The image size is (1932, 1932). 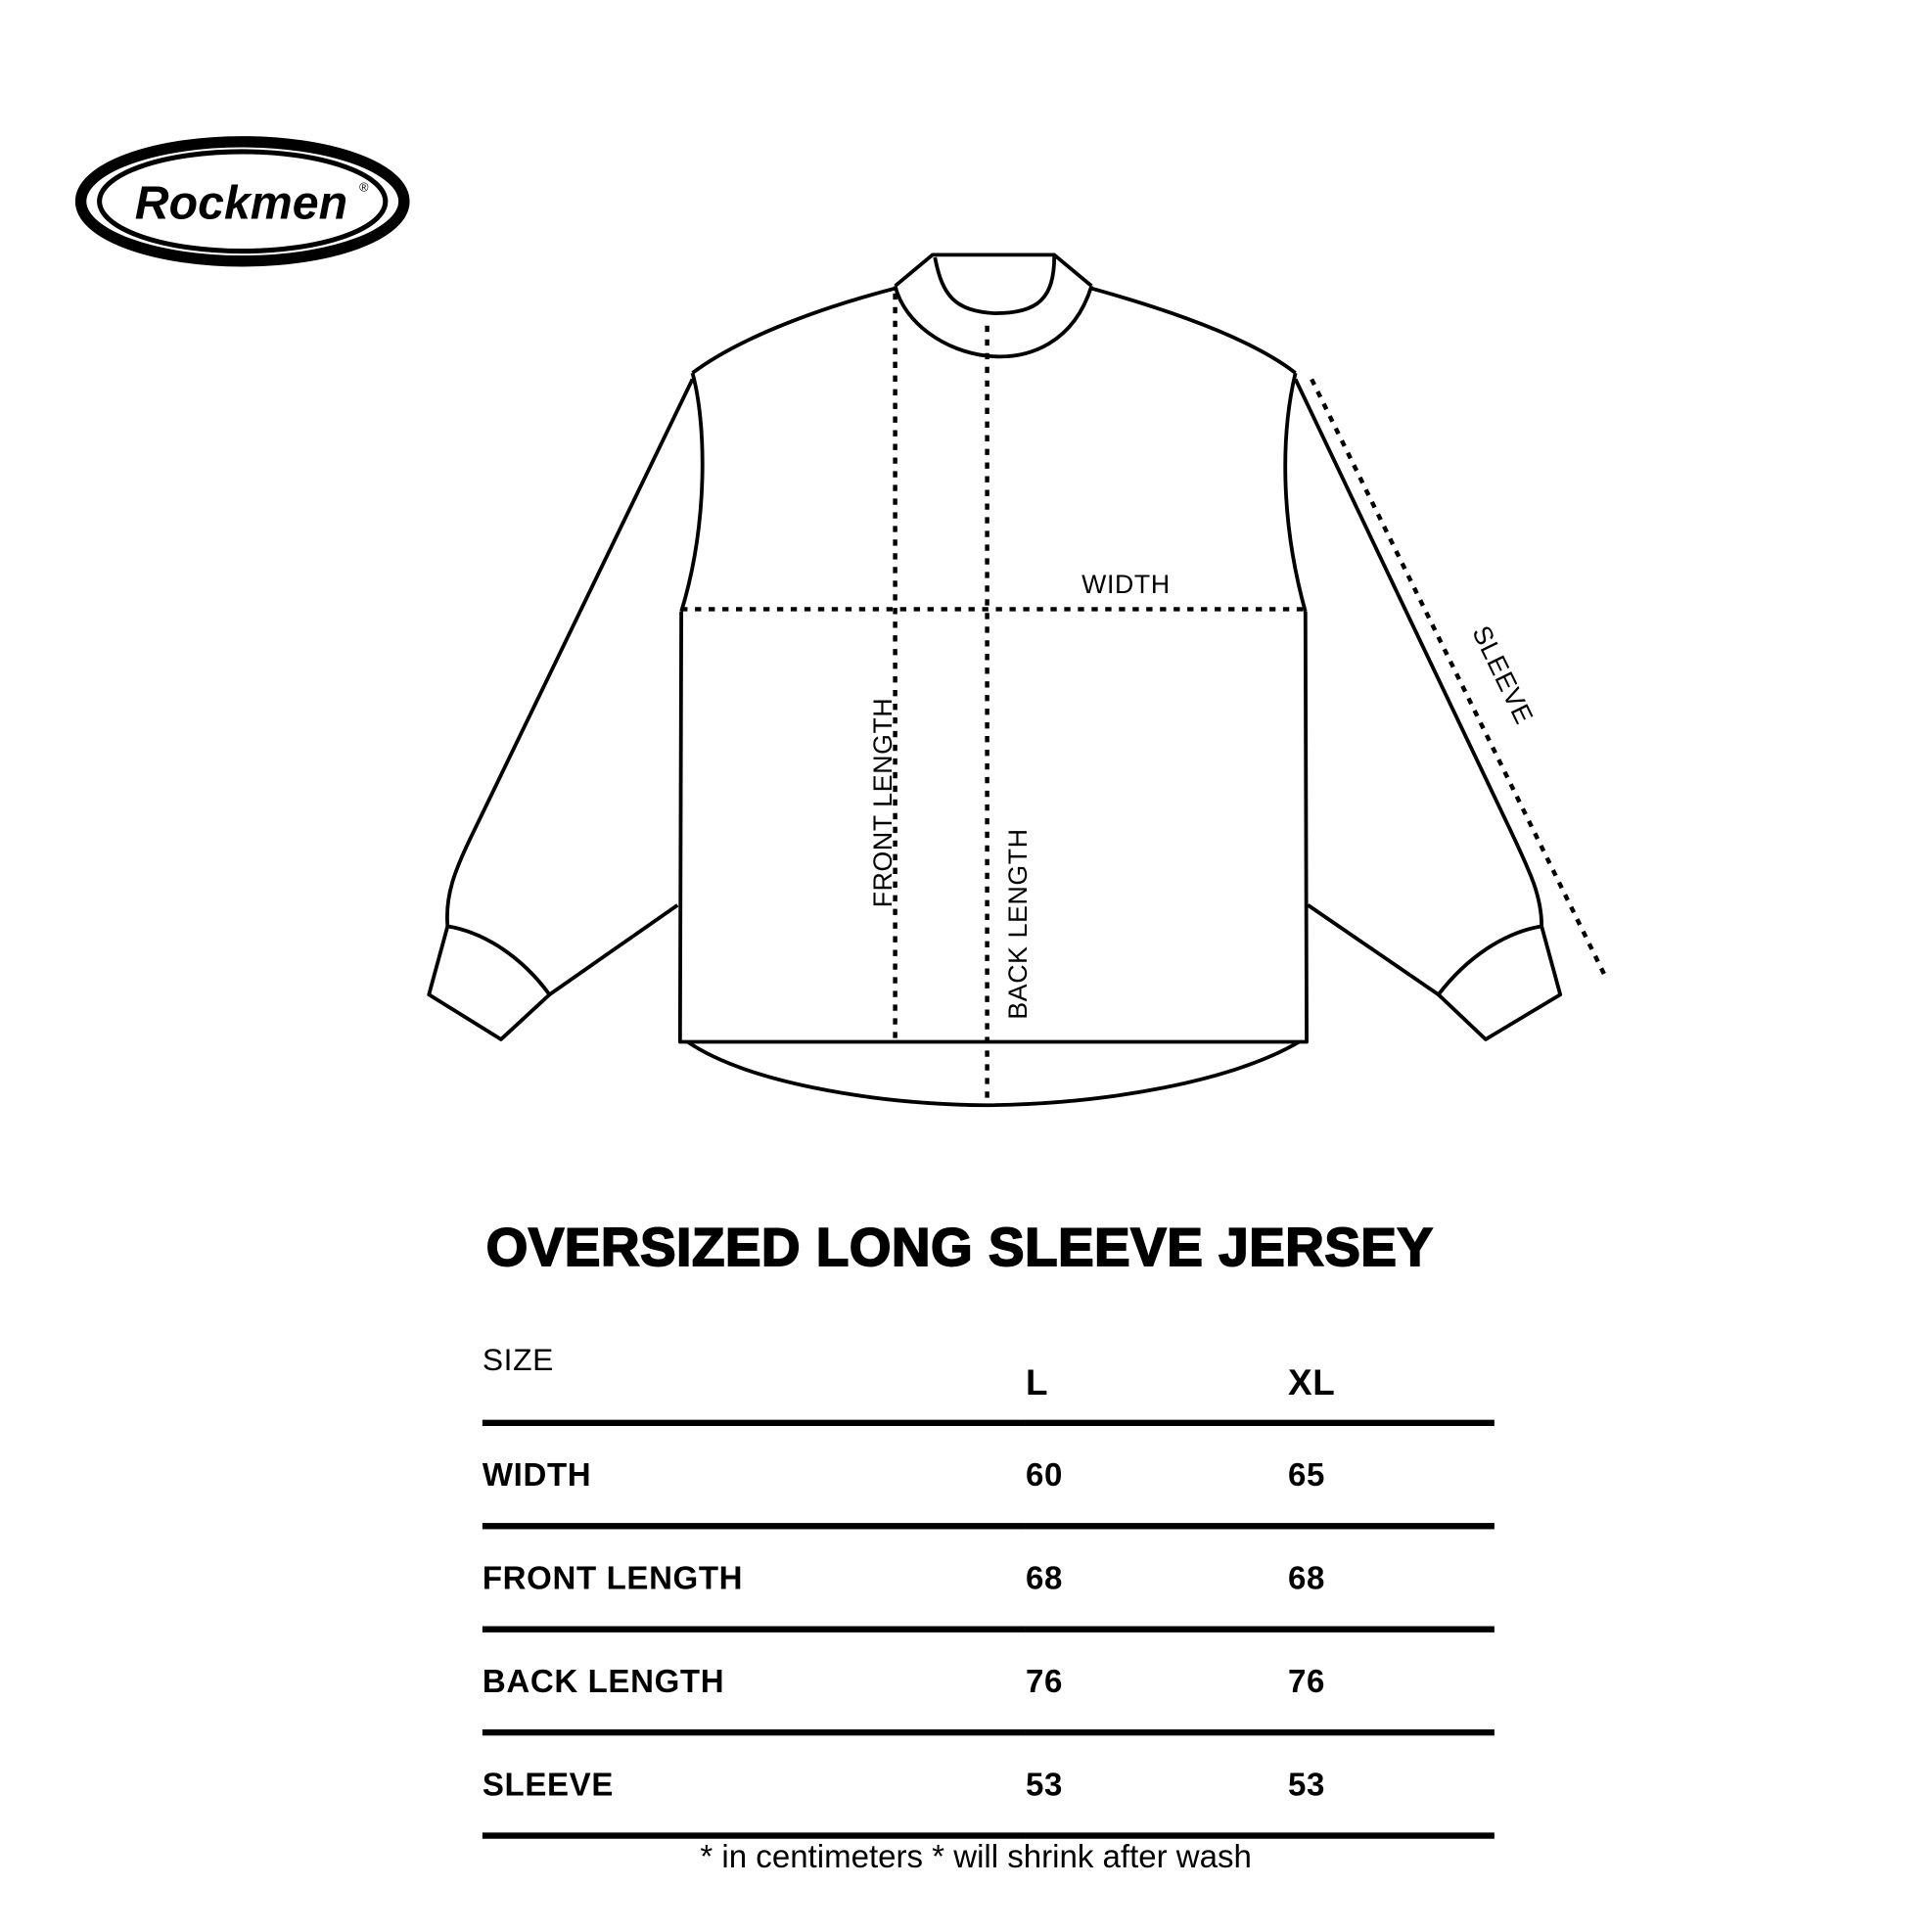 I want to click on row-label: BACK LENGTH, so click(x=603, y=1680).